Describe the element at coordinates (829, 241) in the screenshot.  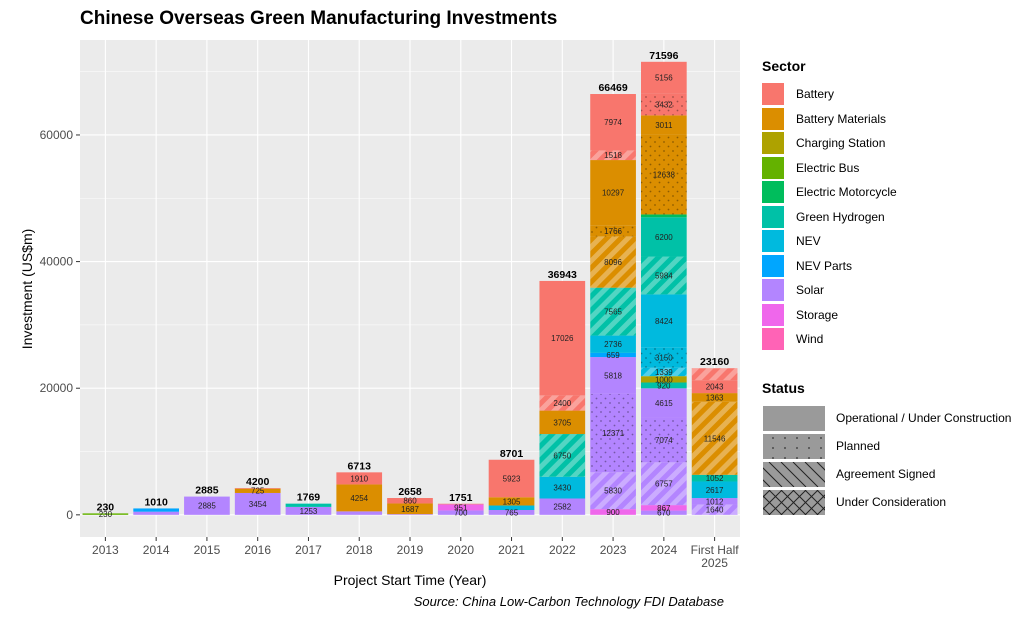
I see `sector-legend-item: NEV` at that location.